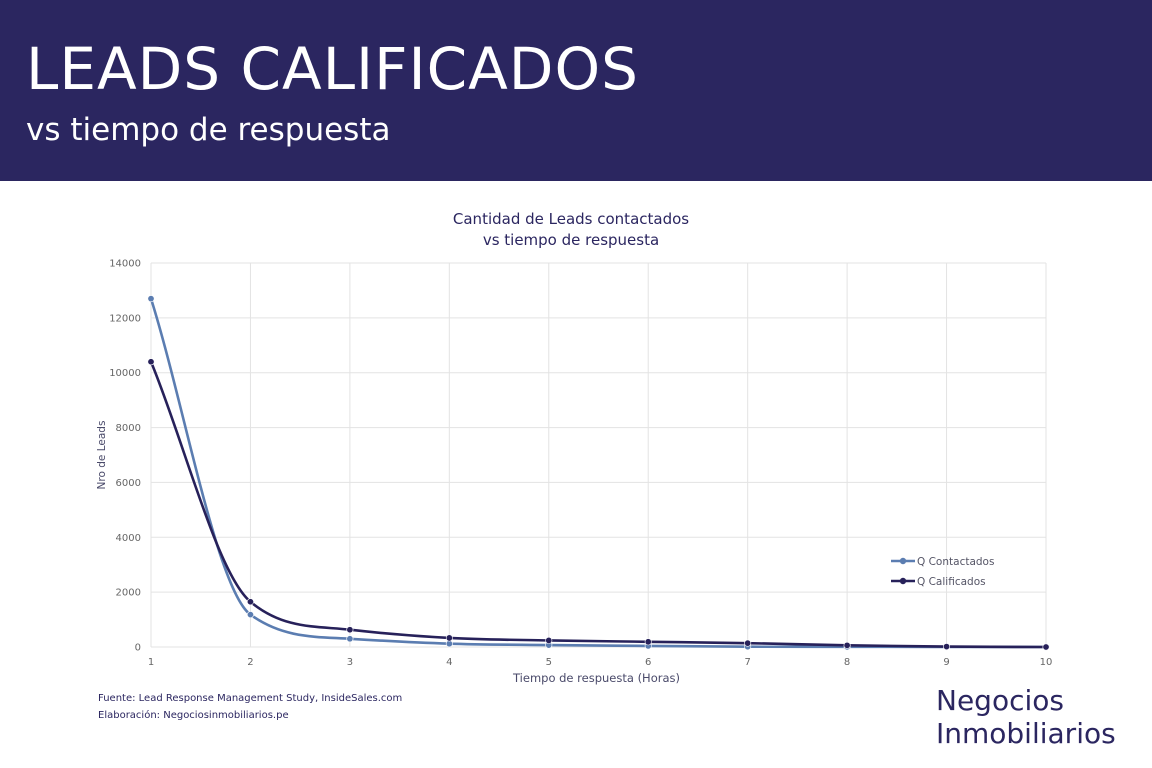 The height and width of the screenshot is (768, 1152). What do you see at coordinates (193, 715) in the screenshot?
I see `elaboration-note: Elaboración: Negociosinmobiliarios.pe` at bounding box center [193, 715].